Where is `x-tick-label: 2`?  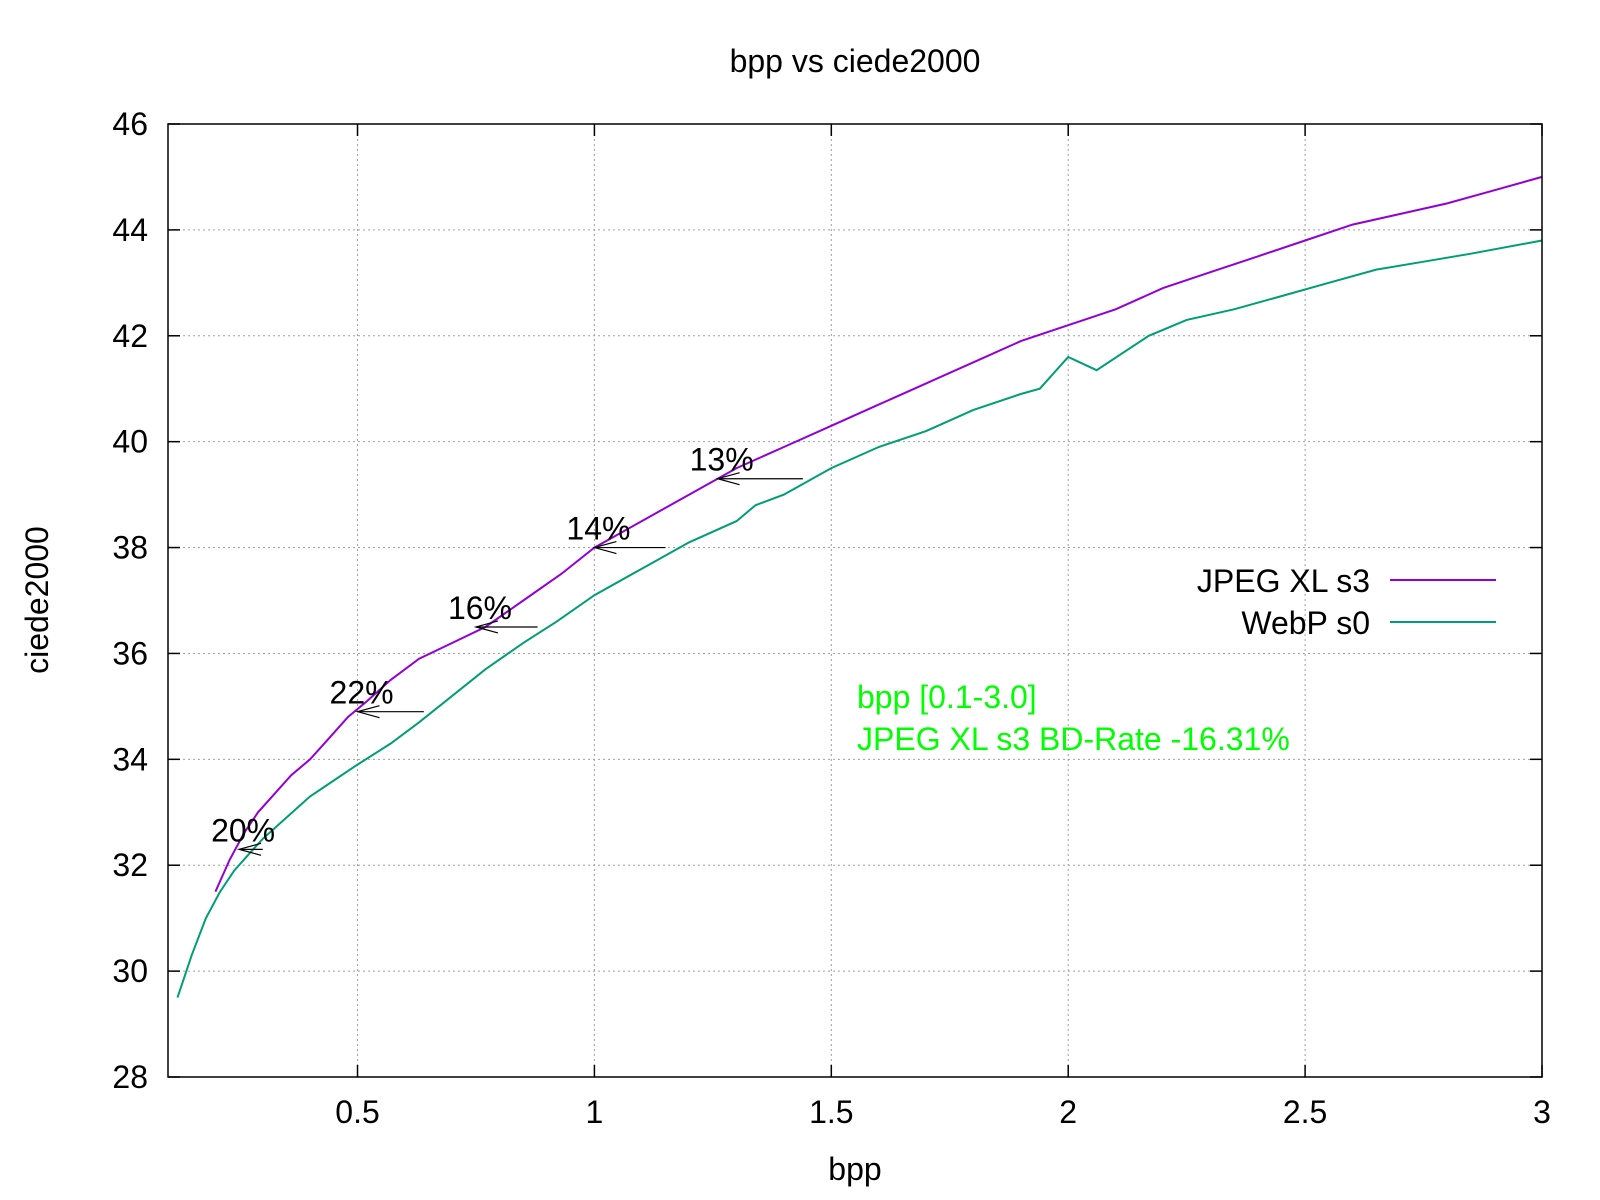
x-tick-label: 2 is located at coordinates (1068, 1112).